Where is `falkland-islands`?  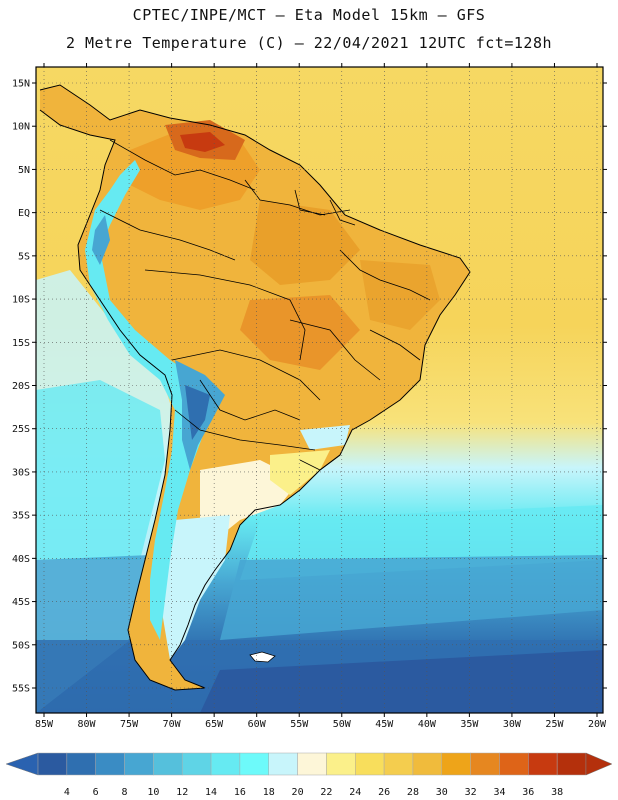
falkland-islands is located at coordinates (262, 657).